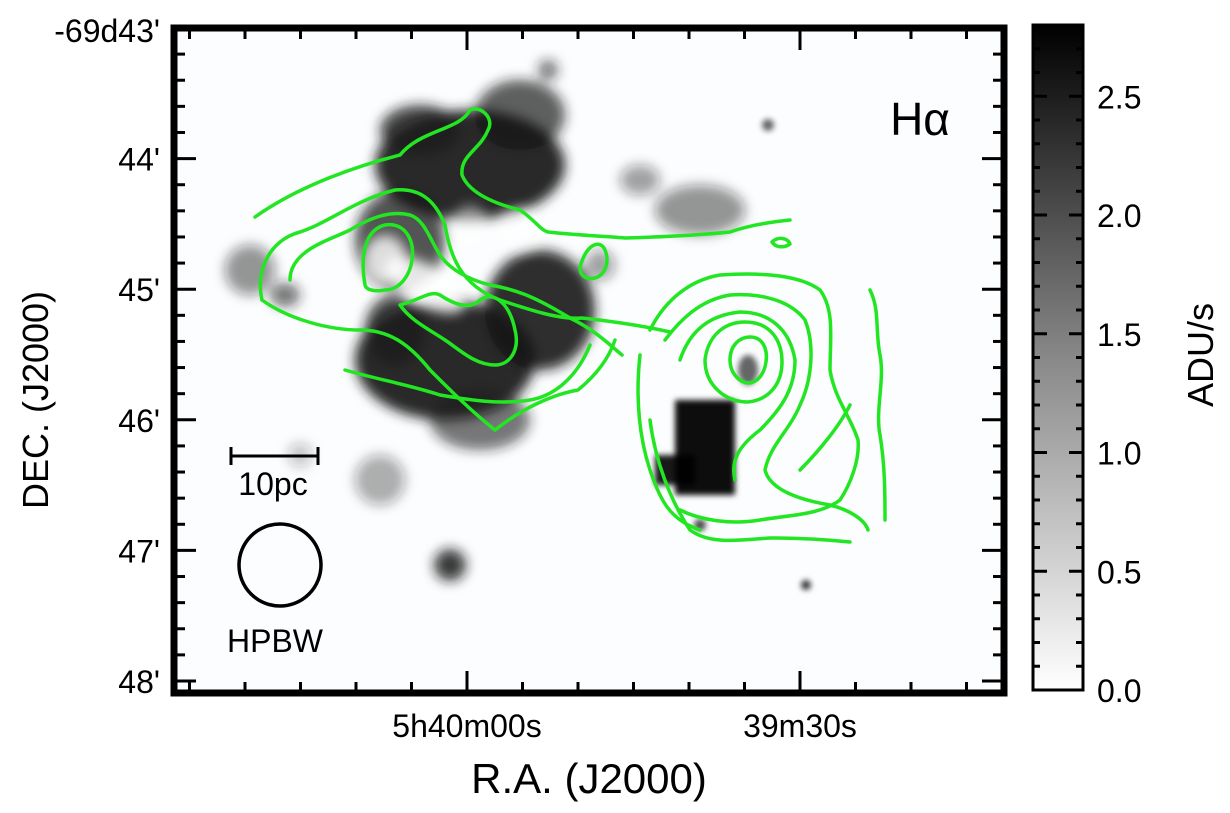  Describe the element at coordinates (1119, 394) in the screenshot. I see `colorbar-tick-labels: 0.0 0.5 1.0 1.5 2.0 2.5` at that location.